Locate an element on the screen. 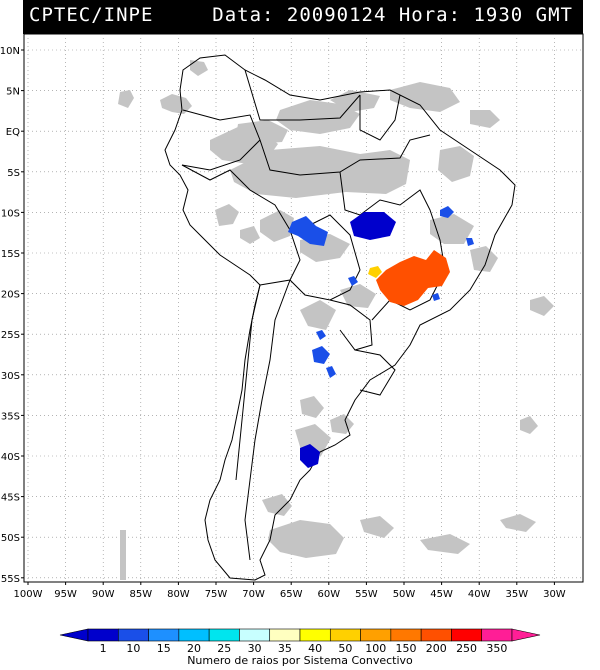 The height and width of the screenshot is (670, 600). lat-label: 50S is located at coordinates (10, 538).